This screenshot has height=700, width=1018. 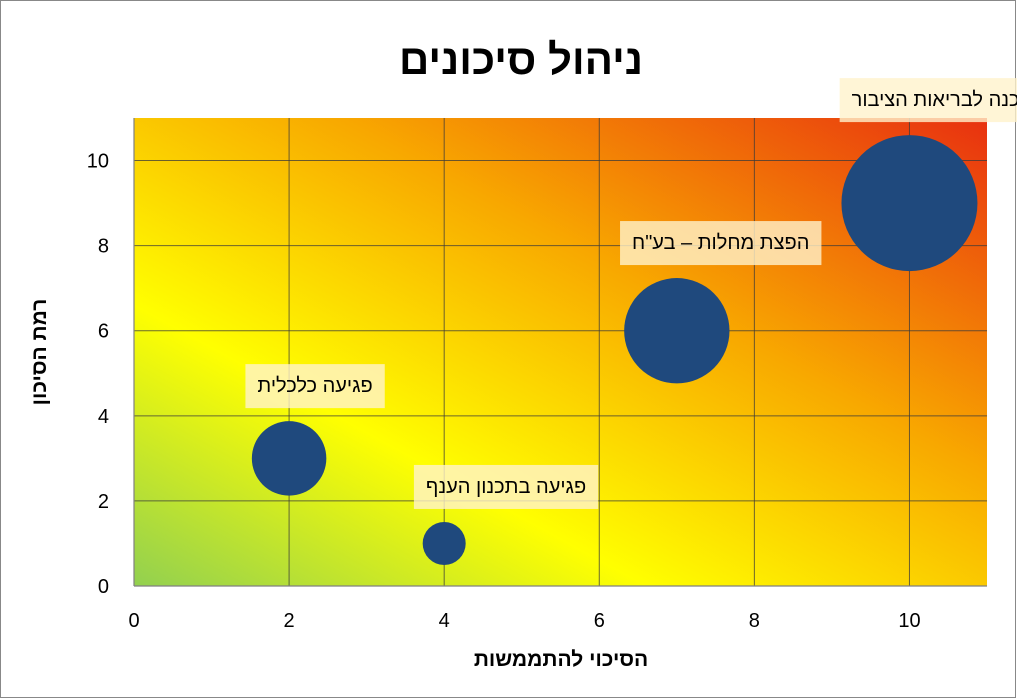 I want to click on x-tick-label: 8, so click(x=754, y=621).